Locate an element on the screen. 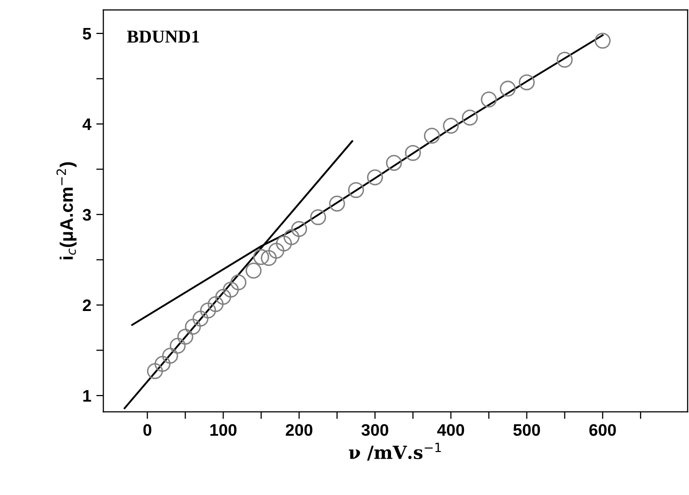 This screenshot has height=495, width=689. y-axis-title: i$_{c}$(μA.cm$^{−2}$) is located at coordinates (66, 211).